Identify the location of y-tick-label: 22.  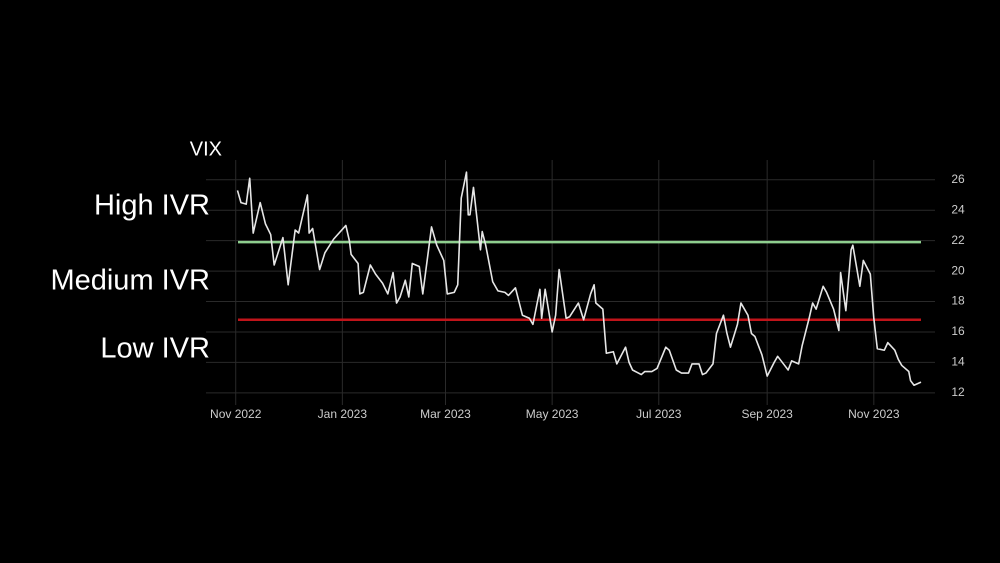
(958, 240).